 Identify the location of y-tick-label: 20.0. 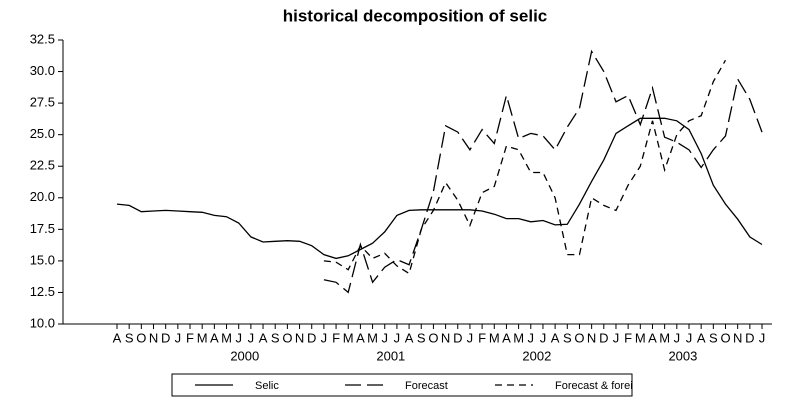
(42, 196).